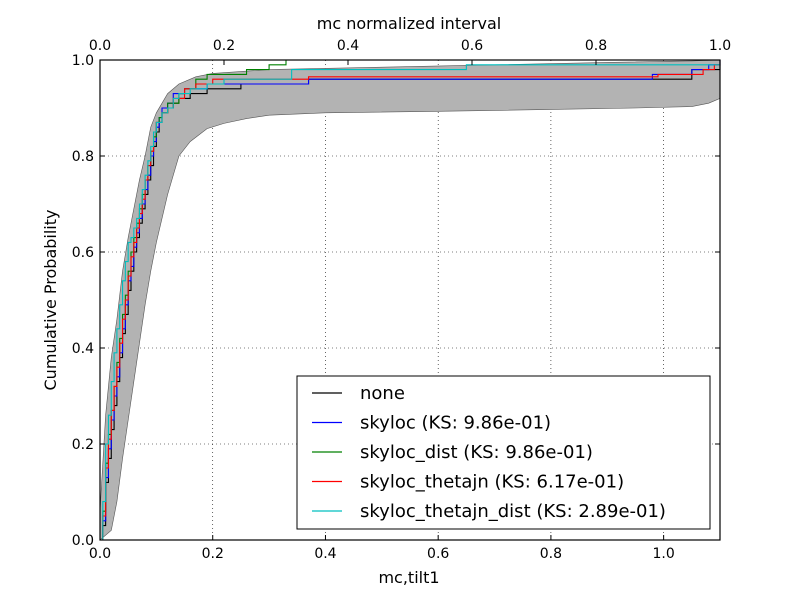 This screenshot has height=600, width=800. What do you see at coordinates (213, 554) in the screenshot?
I see `x-tick-label-1: 0.2` at bounding box center [213, 554].